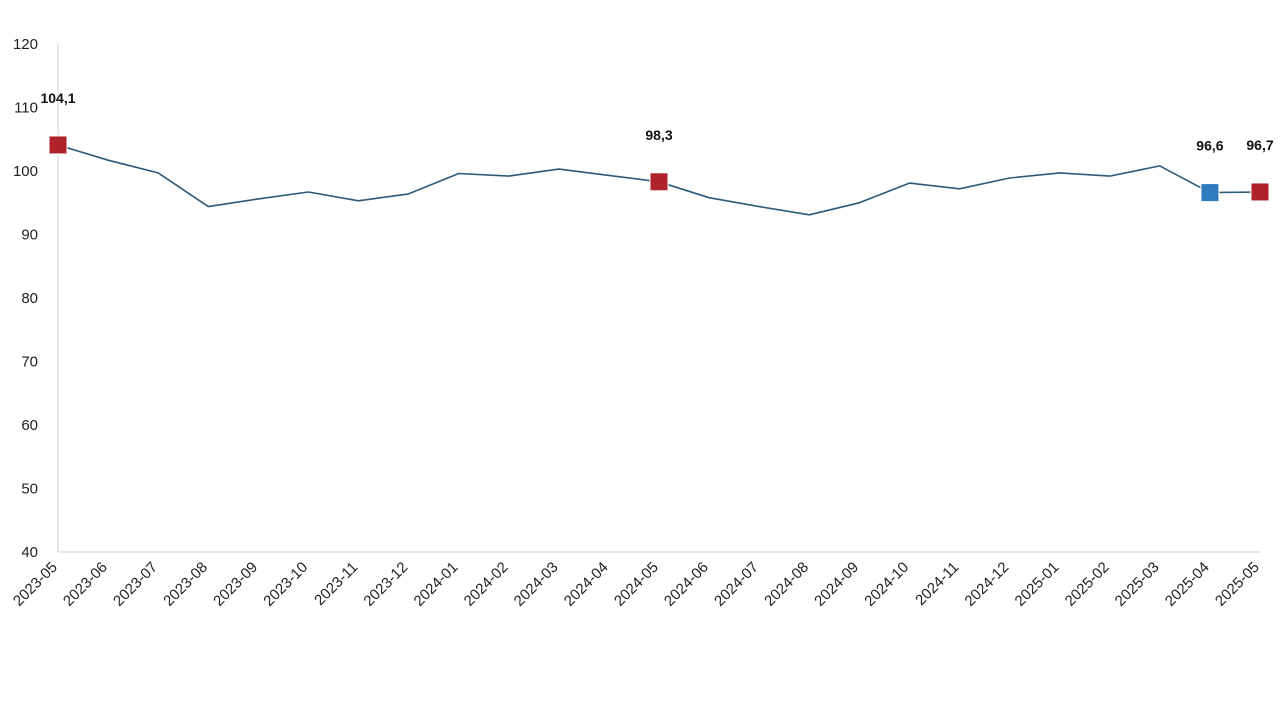  What do you see at coordinates (656, 122) in the screenshot?
I see `data-label-group: 104,1 98,3 96,6 96,7` at bounding box center [656, 122].